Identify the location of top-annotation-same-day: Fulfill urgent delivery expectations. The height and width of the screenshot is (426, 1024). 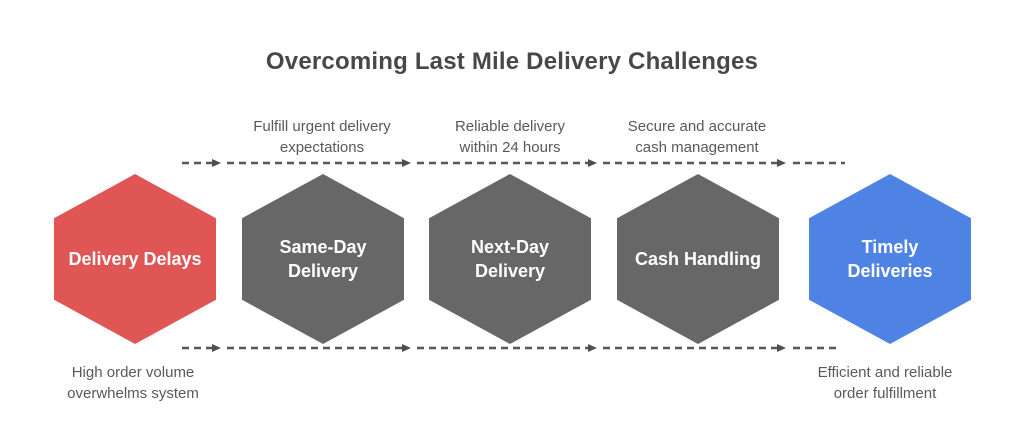
(322, 137).